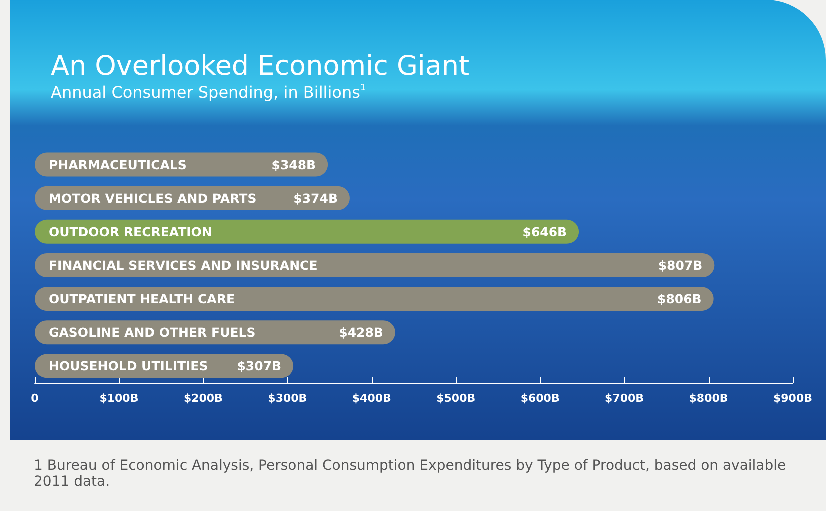  I want to click on x-tick-label: $900B, so click(793, 398).